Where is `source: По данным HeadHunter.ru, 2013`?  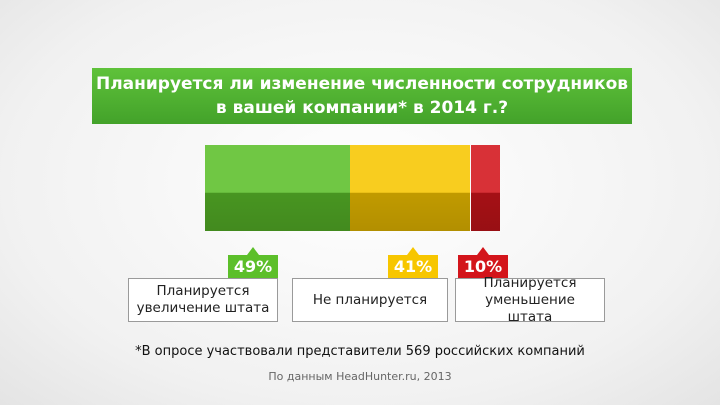 source: По данным HeadHunter.ru, 2013 is located at coordinates (360, 376).